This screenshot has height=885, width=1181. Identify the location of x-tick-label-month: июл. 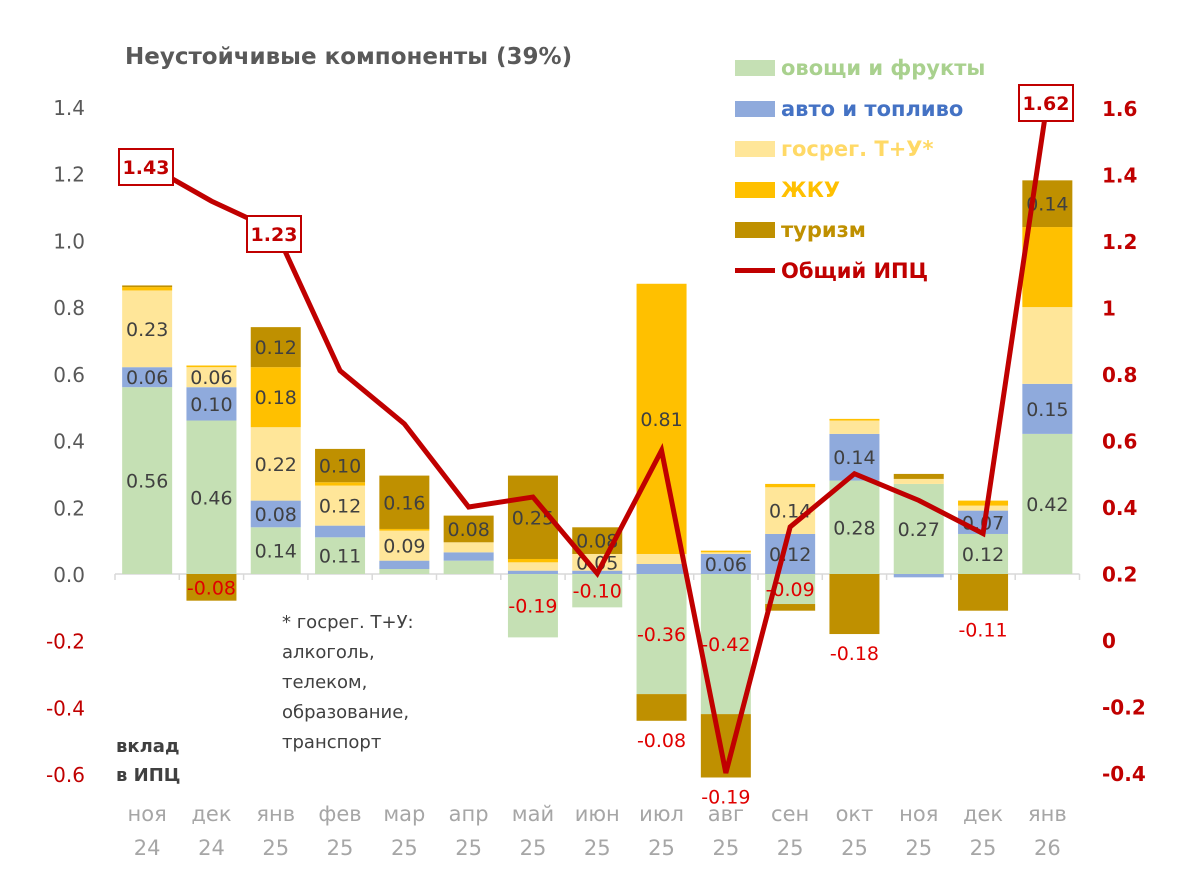
(661, 814).